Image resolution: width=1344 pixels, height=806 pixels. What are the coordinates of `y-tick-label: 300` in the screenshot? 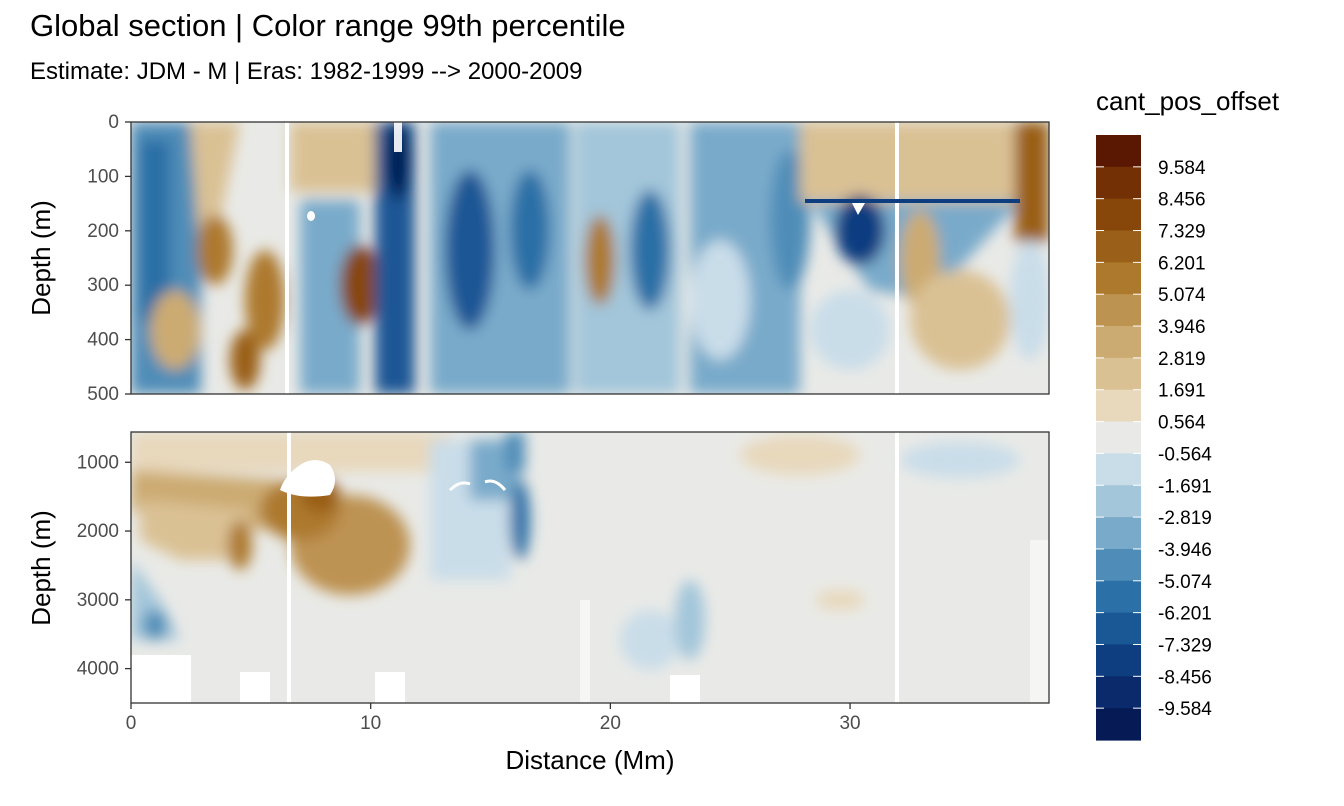 It's located at (103, 285).